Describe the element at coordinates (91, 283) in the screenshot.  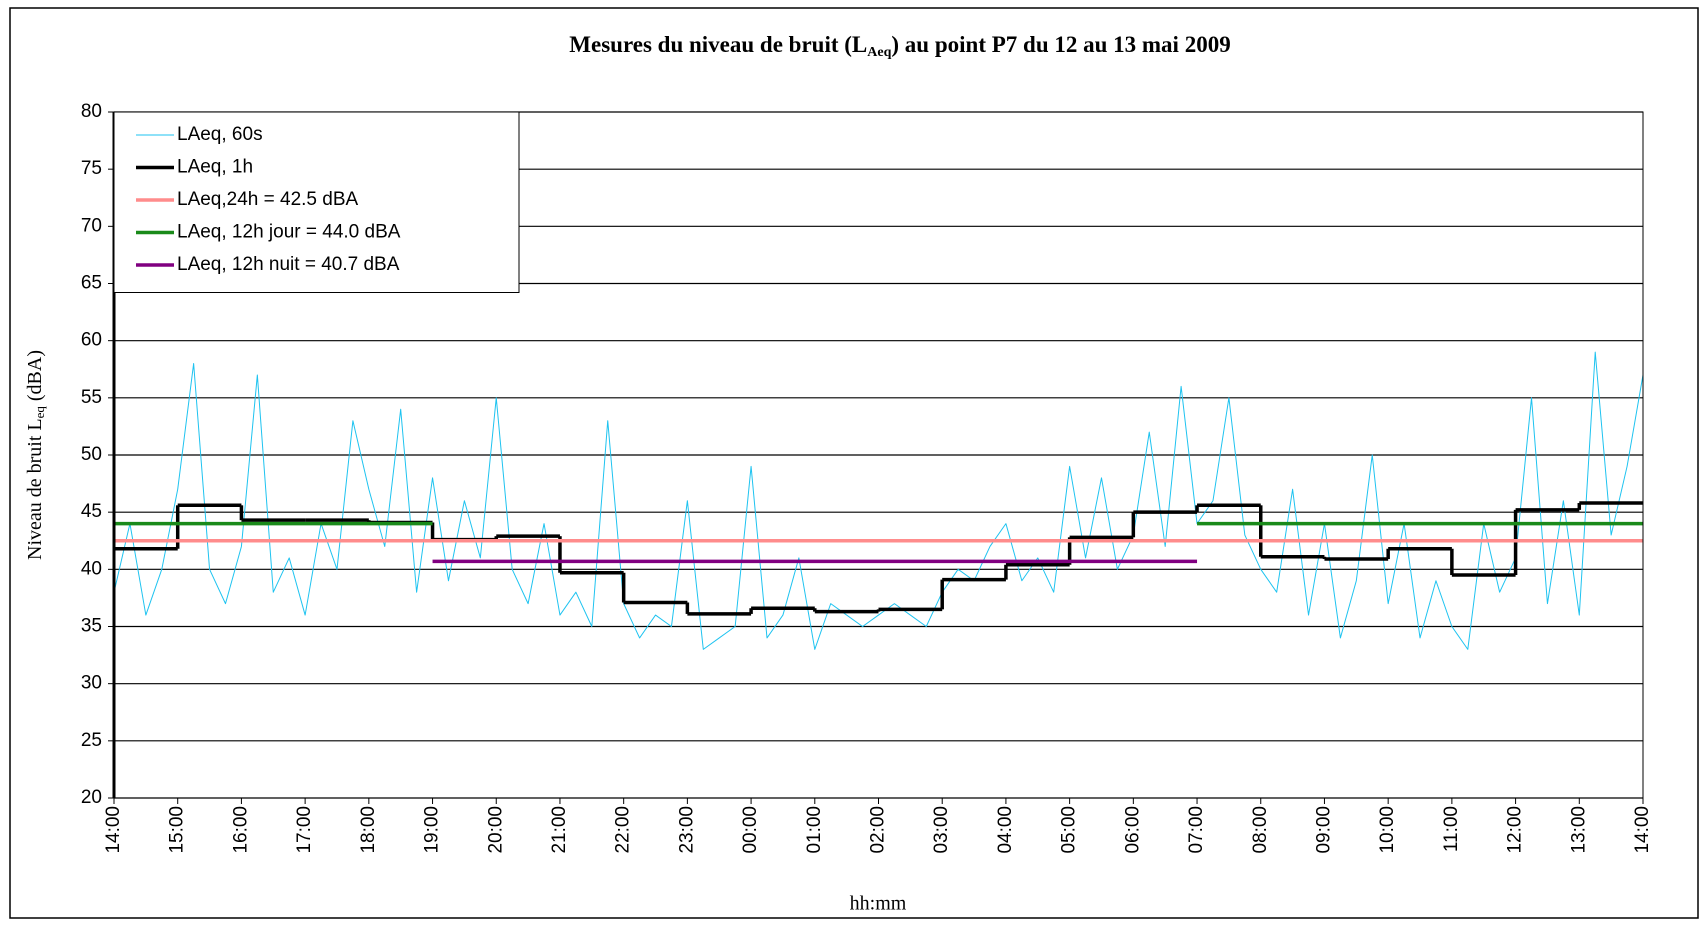
I see `y-tick-label: 65` at that location.